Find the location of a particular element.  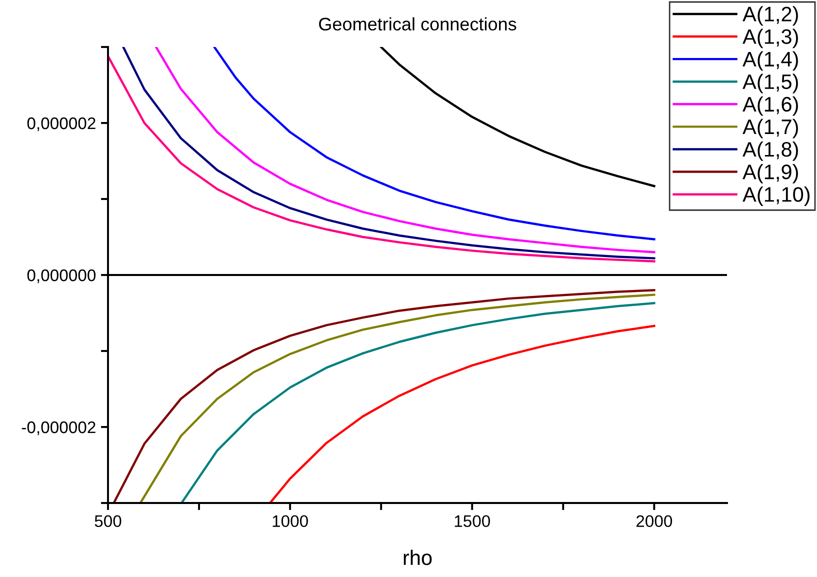

legend-label: A(1,10) is located at coordinates (776, 196).